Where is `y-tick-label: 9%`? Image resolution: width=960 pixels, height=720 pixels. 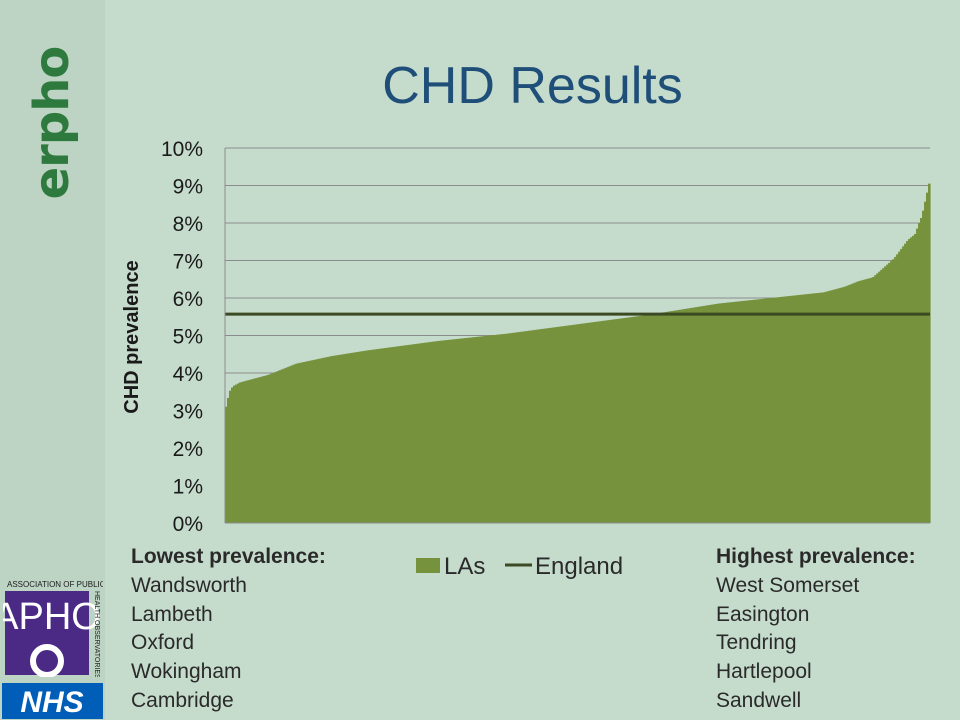
y-tick-label: 9% is located at coordinates (188, 187).